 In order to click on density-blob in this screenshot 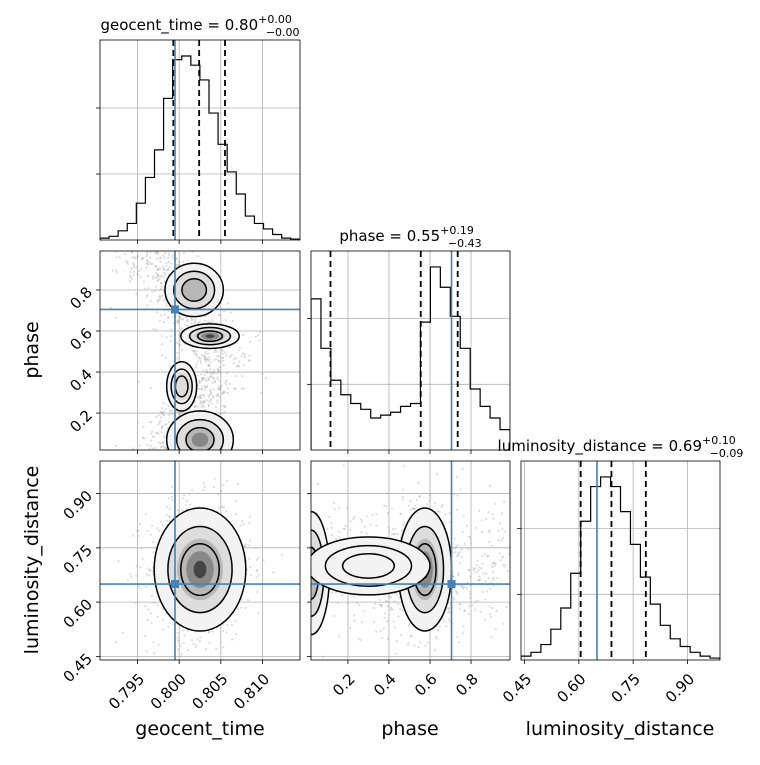, I will do `click(194, 290)`.